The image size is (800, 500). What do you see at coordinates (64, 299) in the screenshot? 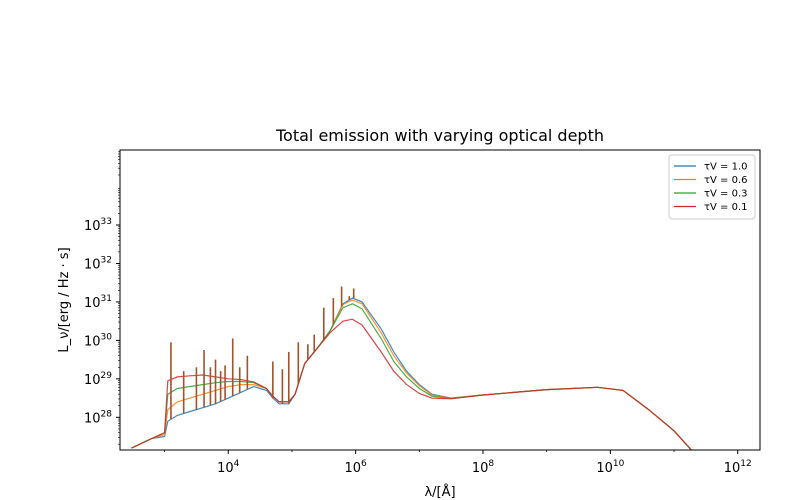
I see `y-axis-label: L_ν/[erg / Hz · s]` at bounding box center [64, 299].